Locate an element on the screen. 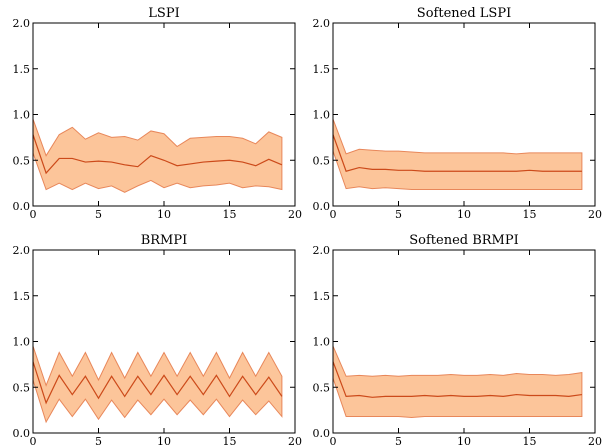 This screenshot has width=605, height=446. y-tick-label-softened-brmpi: 1.0 is located at coordinates (322, 342).